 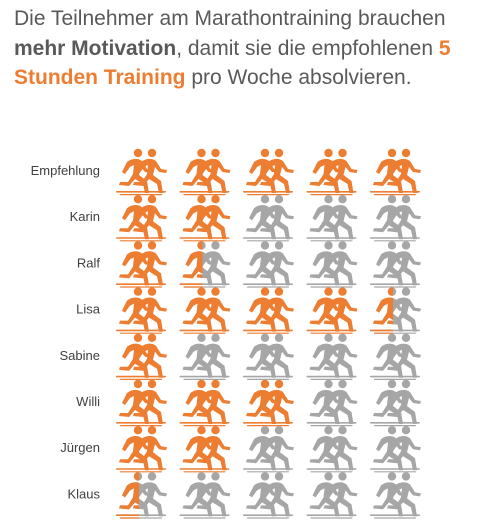 I want to click on row-label: Willi, so click(x=88, y=401).